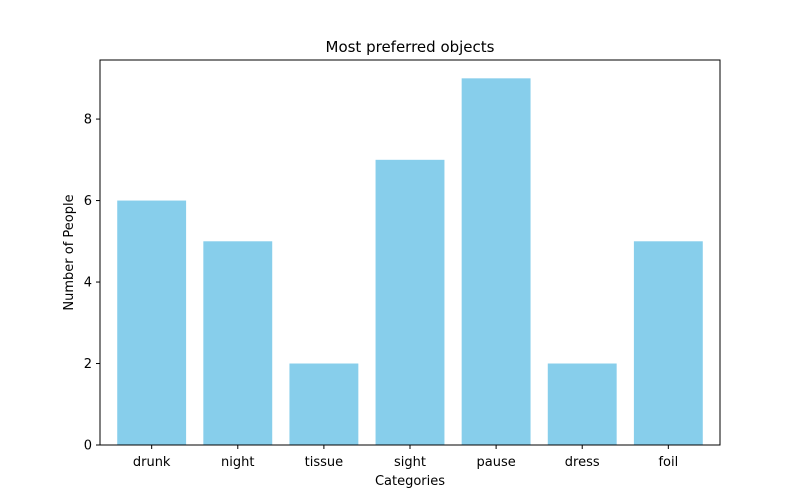 Image resolution: width=800 pixels, height=500 pixels. What do you see at coordinates (582, 462) in the screenshot?
I see `x-tick-label: dress` at bounding box center [582, 462].